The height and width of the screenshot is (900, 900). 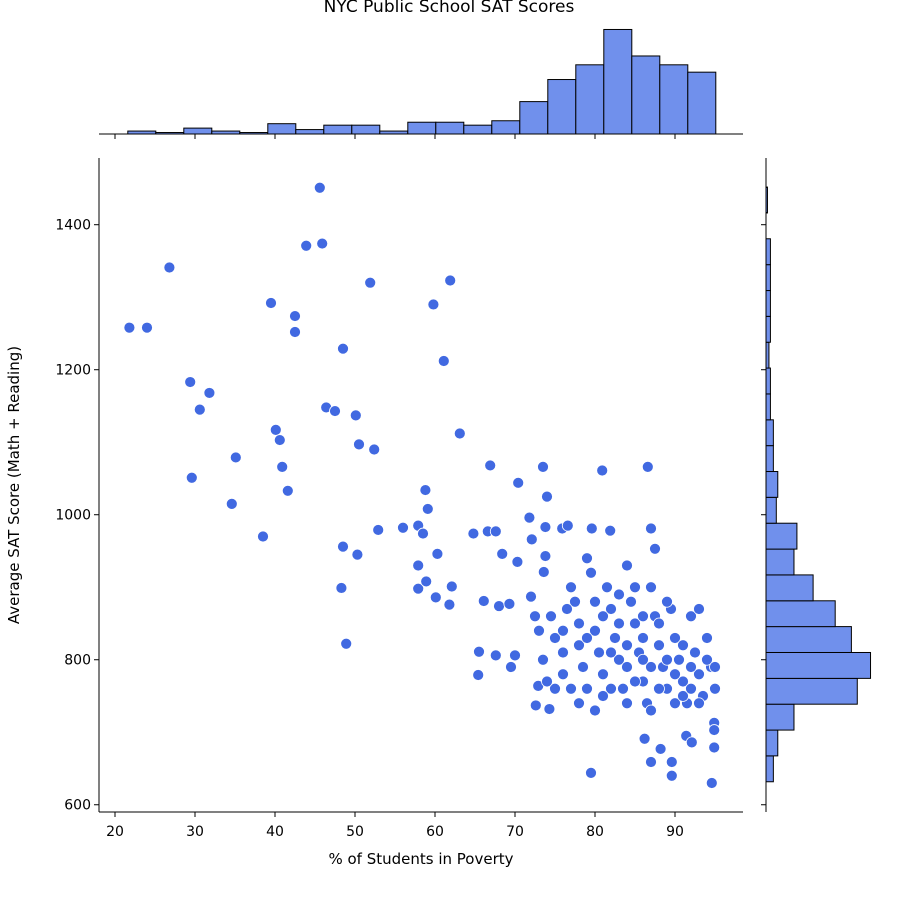 I want to click on x-tick-label: 50, so click(x=355, y=832).